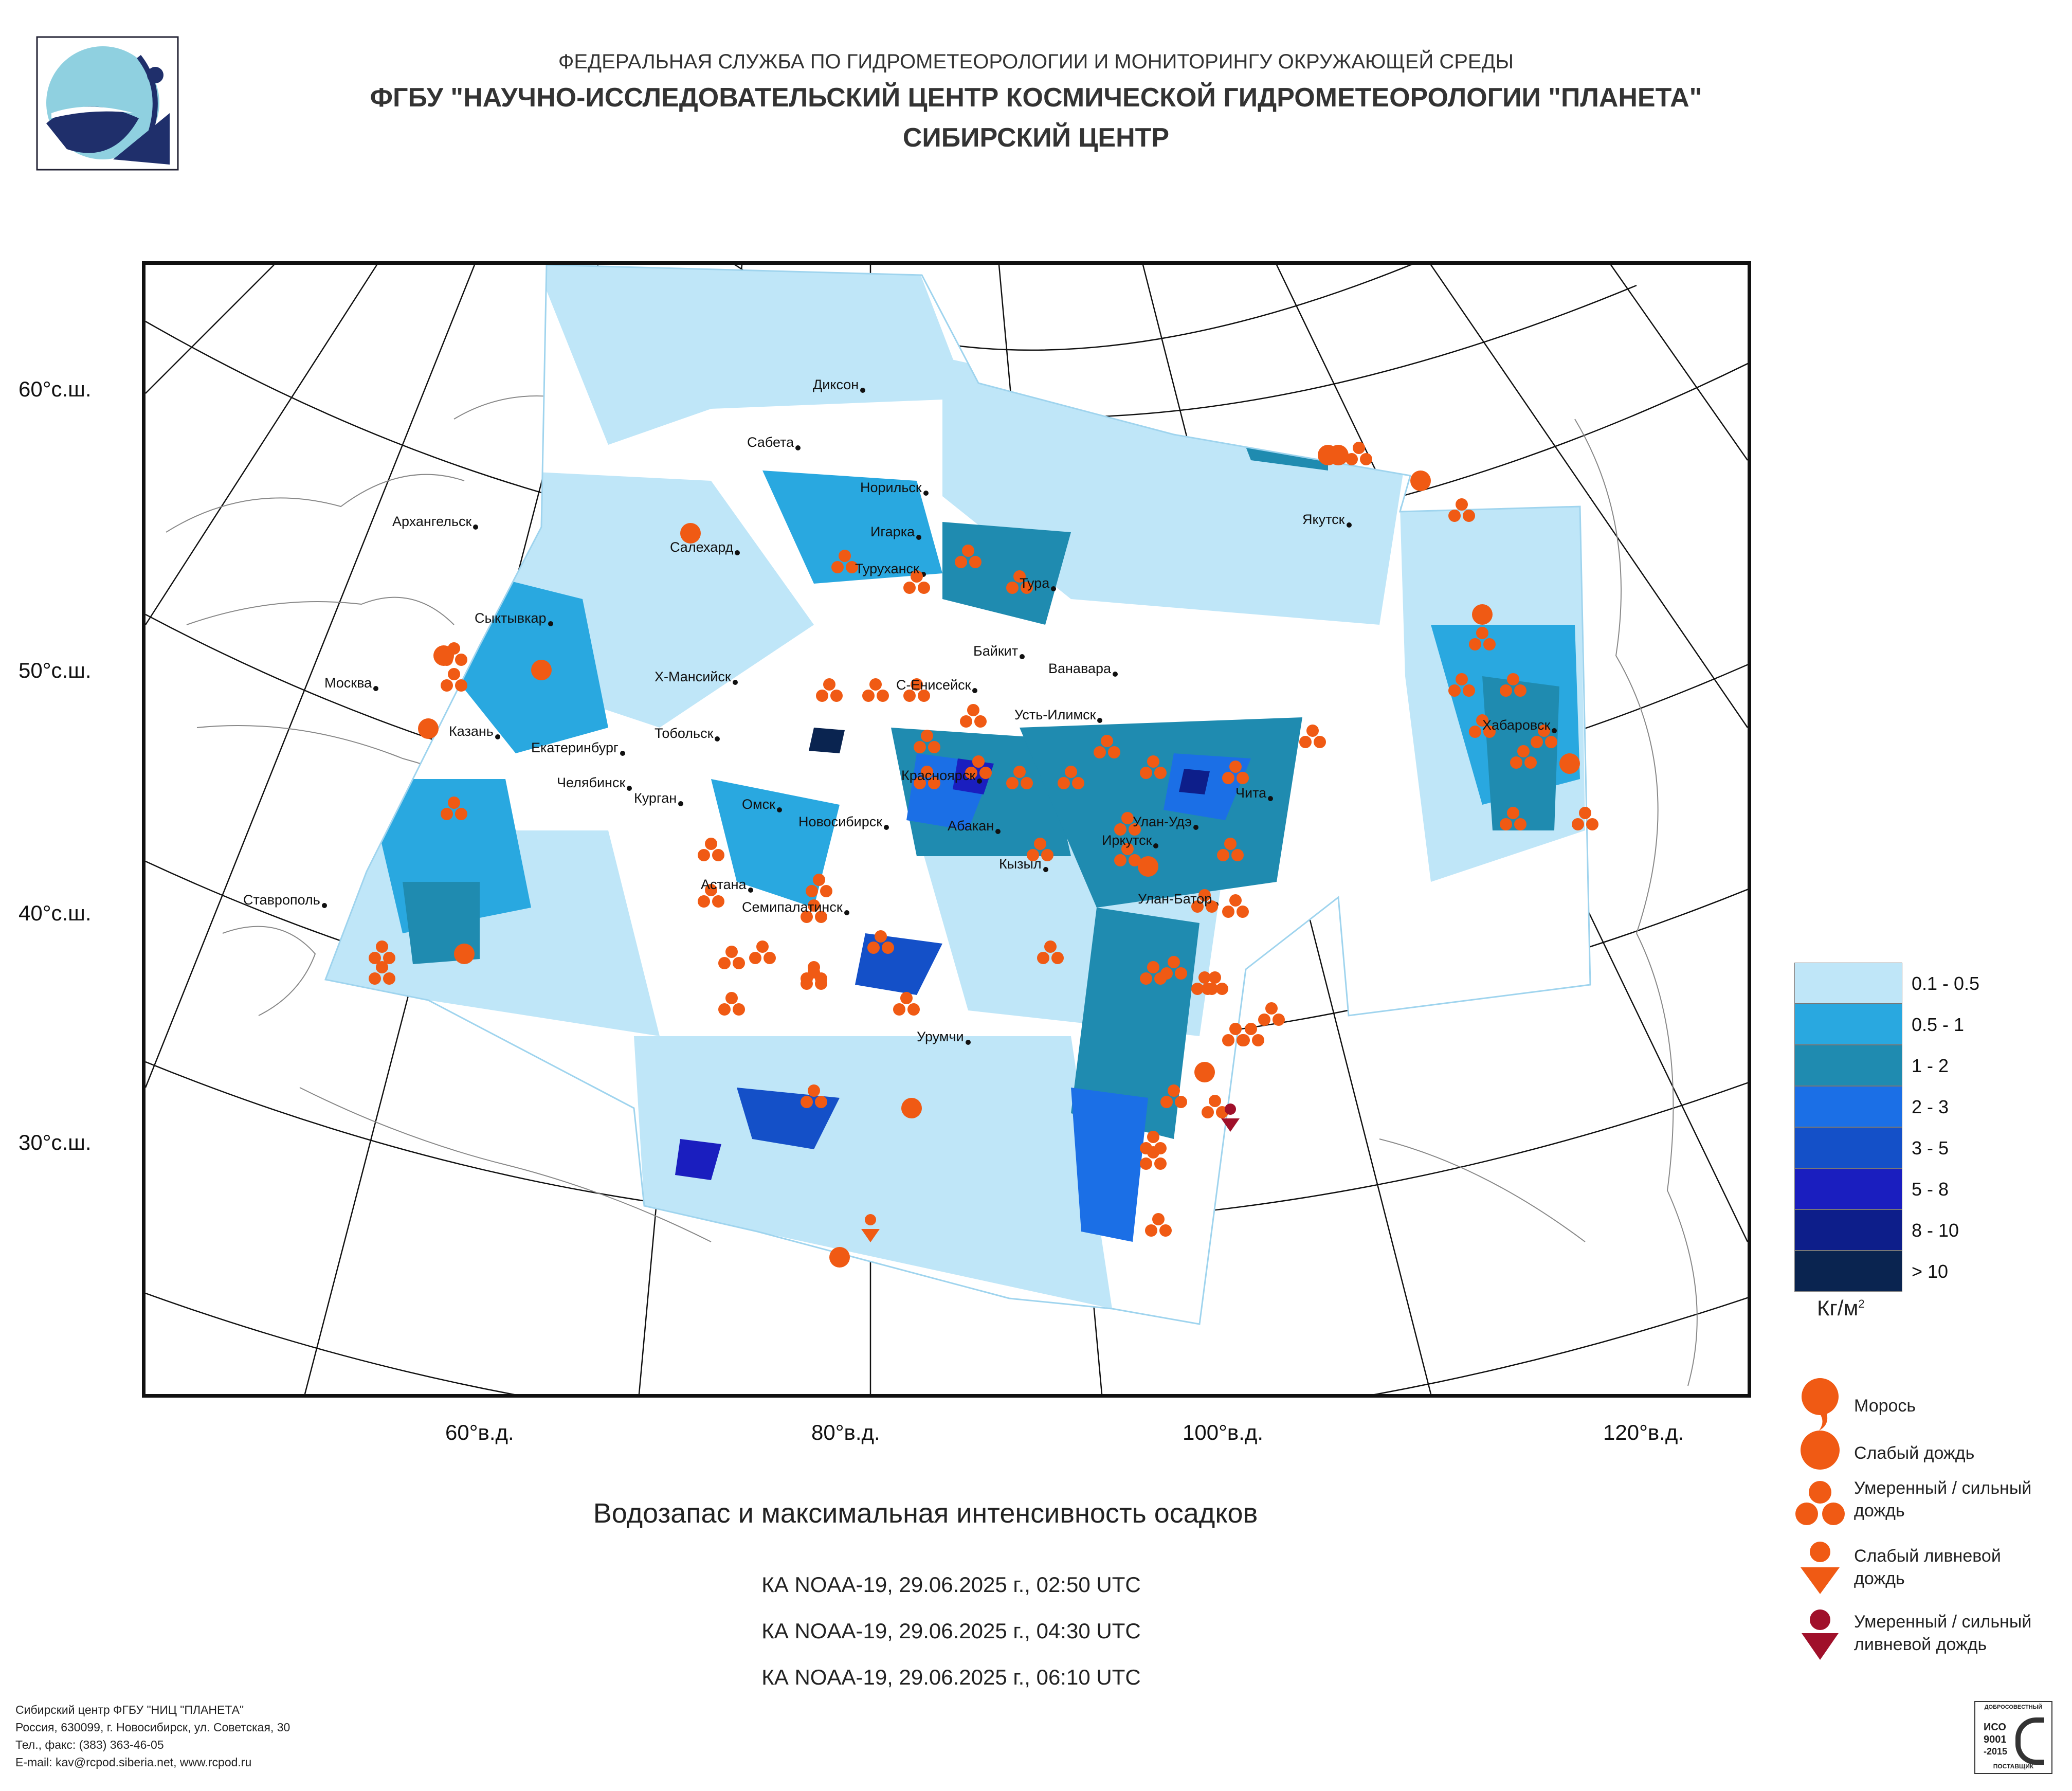 This screenshot has width=2072, height=1791. I want to click on moderate-rain-symbol-62-b, so click(822, 696).